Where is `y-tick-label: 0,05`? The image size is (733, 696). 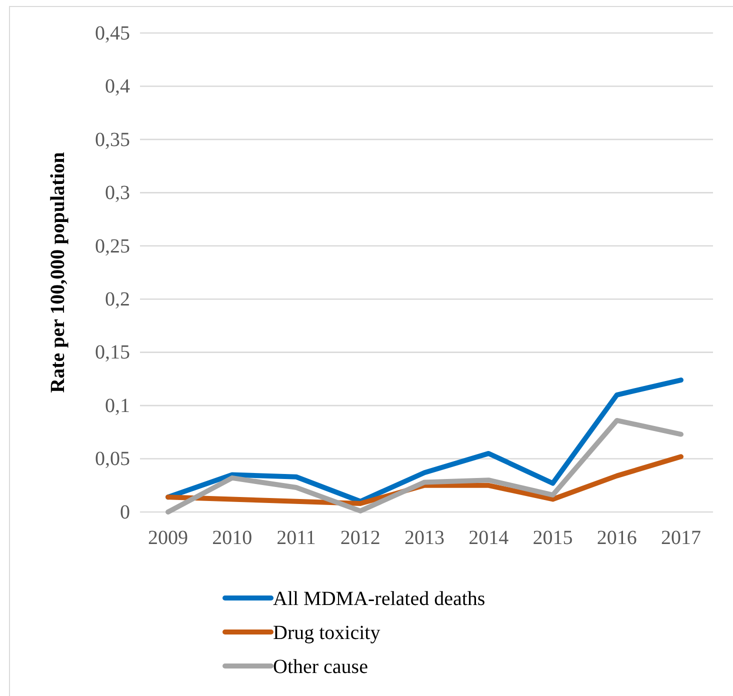
y-tick-label: 0,05 is located at coordinates (112, 459).